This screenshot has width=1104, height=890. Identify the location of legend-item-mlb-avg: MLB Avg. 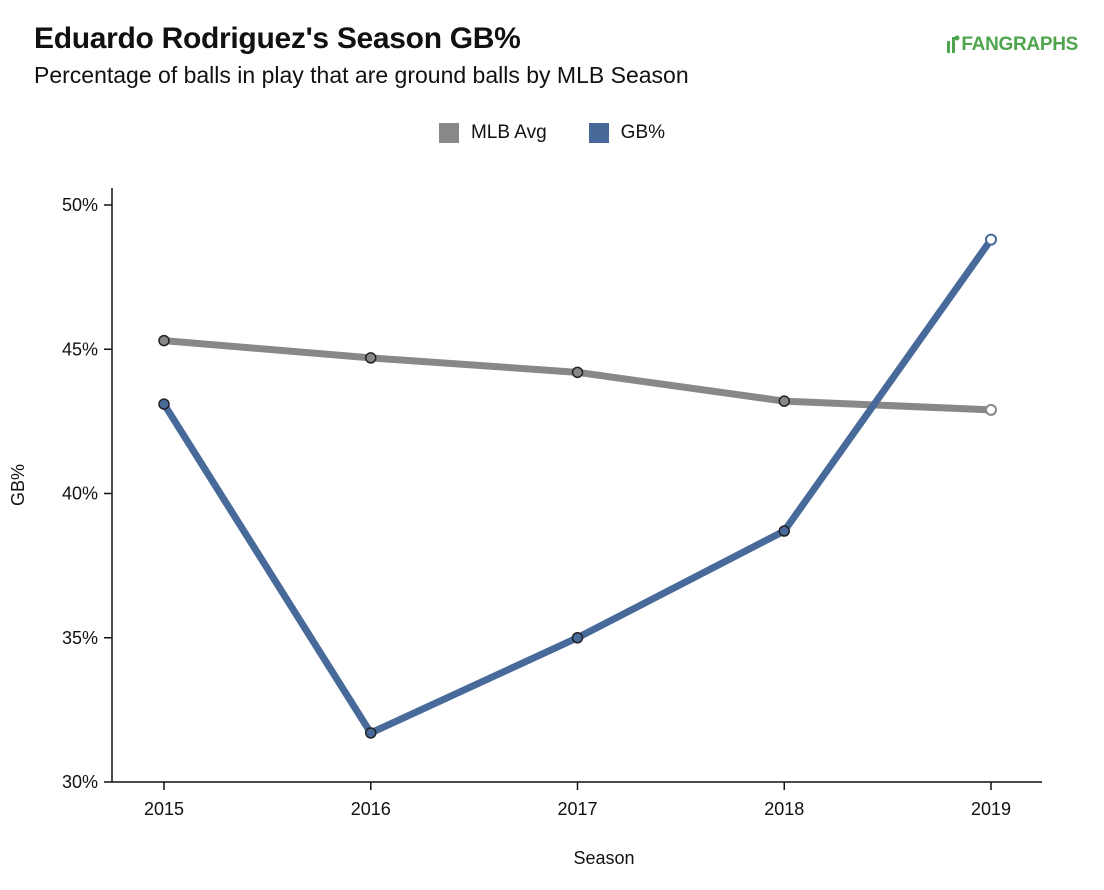
(492, 133).